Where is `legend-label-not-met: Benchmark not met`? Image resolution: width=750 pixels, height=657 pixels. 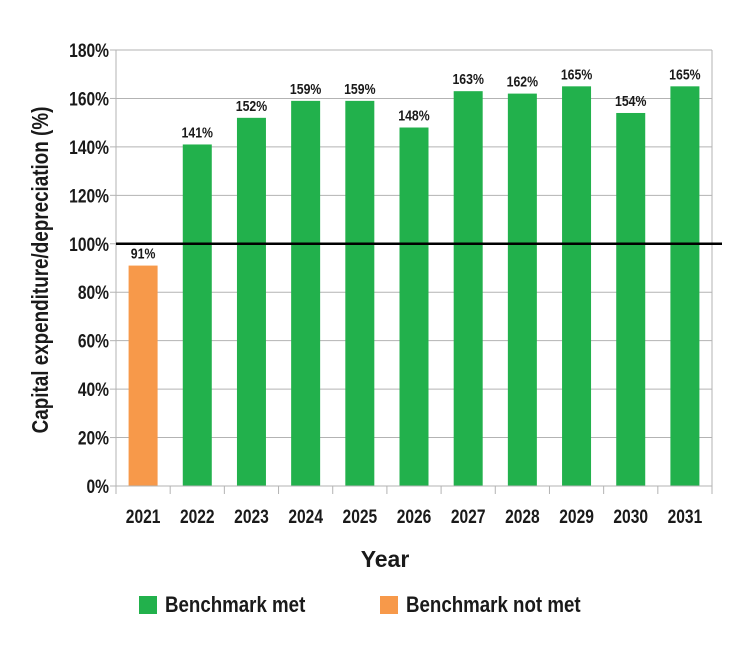 legend-label-not-met: Benchmark not met is located at coordinates (493, 604).